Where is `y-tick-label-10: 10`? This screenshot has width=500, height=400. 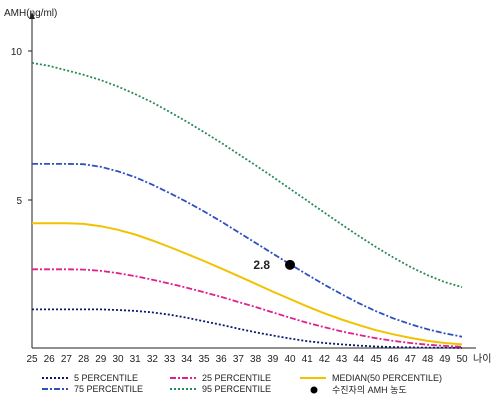 y-tick-label-10: 10 is located at coordinates (17, 52).